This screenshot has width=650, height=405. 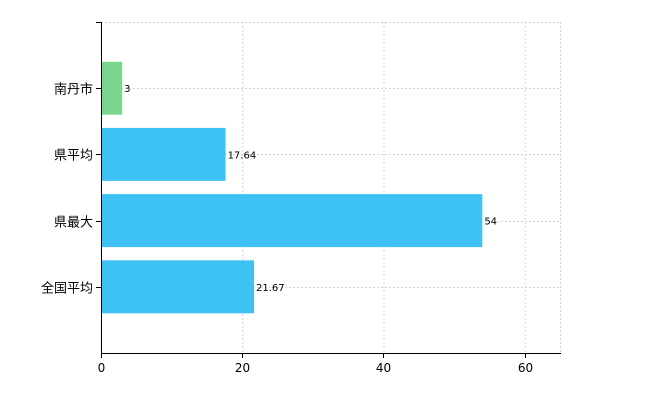 What do you see at coordinates (270, 288) in the screenshot?
I see `data-label-3: 21.67` at bounding box center [270, 288].